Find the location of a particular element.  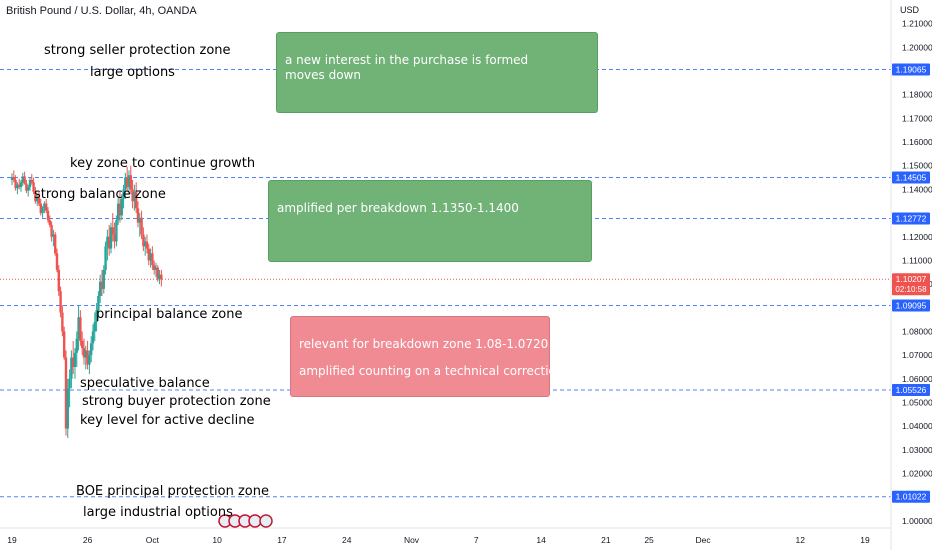

price-tick-label: 1.20000 is located at coordinates (917, 47).